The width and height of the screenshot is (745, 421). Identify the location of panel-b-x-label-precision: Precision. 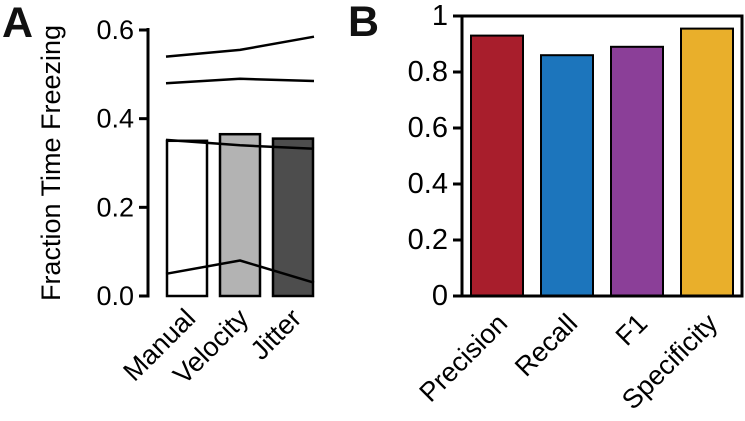
(464, 358).